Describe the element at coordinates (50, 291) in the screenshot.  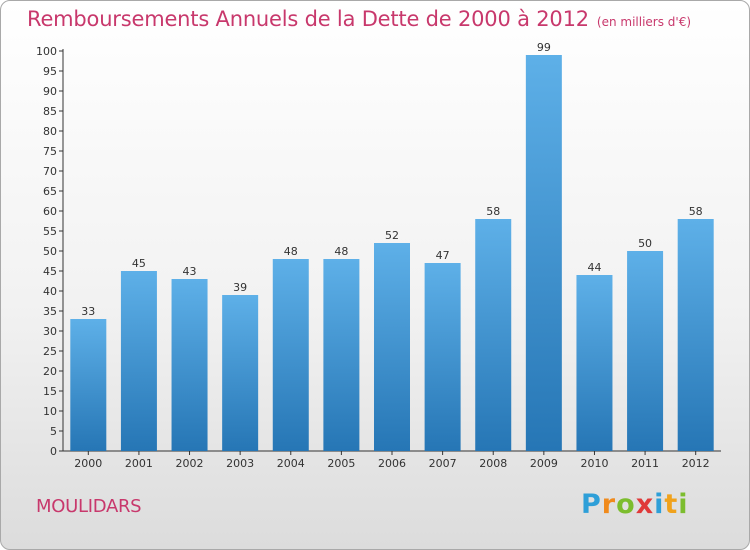
I see `y-tick-label: 40` at that location.